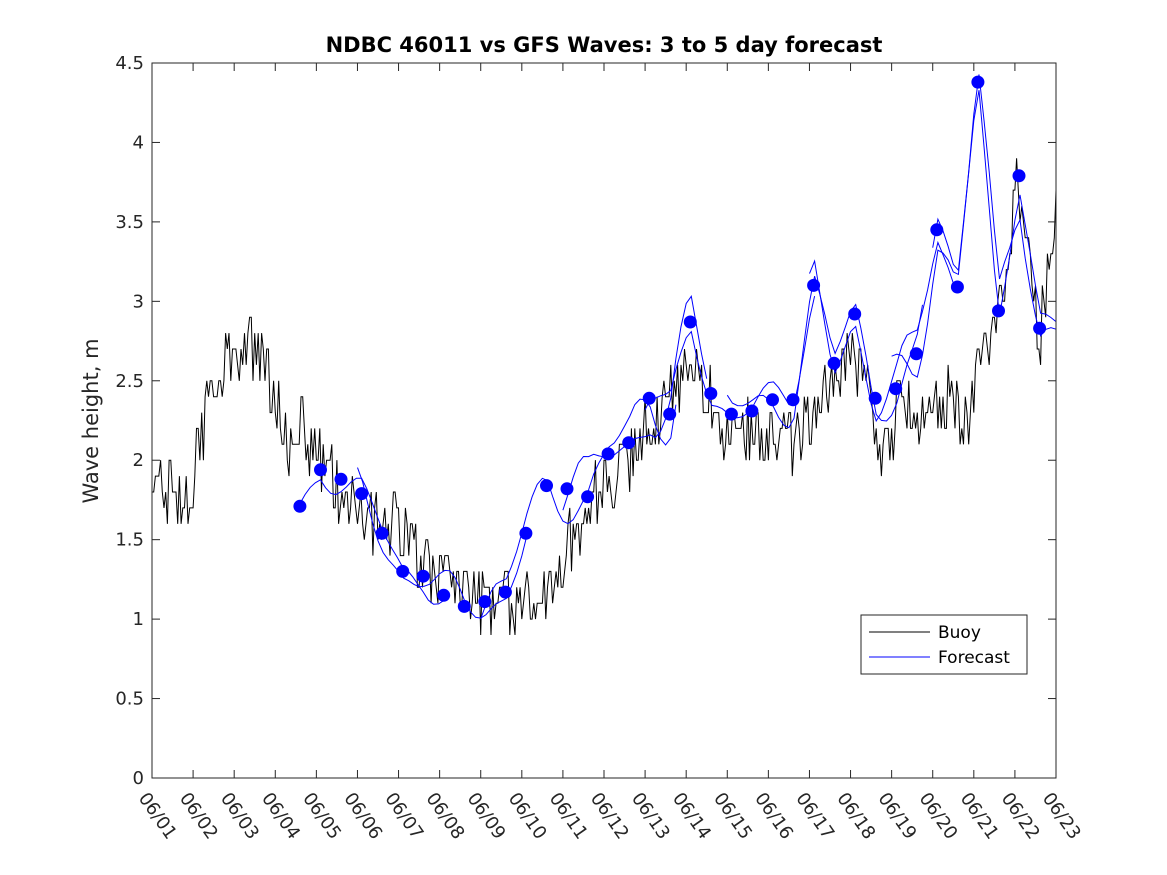 Image resolution: width=1167 pixels, height=875 pixels. What do you see at coordinates (855, 816) in the screenshot?
I see `x-tick-label: 06/18` at bounding box center [855, 816].